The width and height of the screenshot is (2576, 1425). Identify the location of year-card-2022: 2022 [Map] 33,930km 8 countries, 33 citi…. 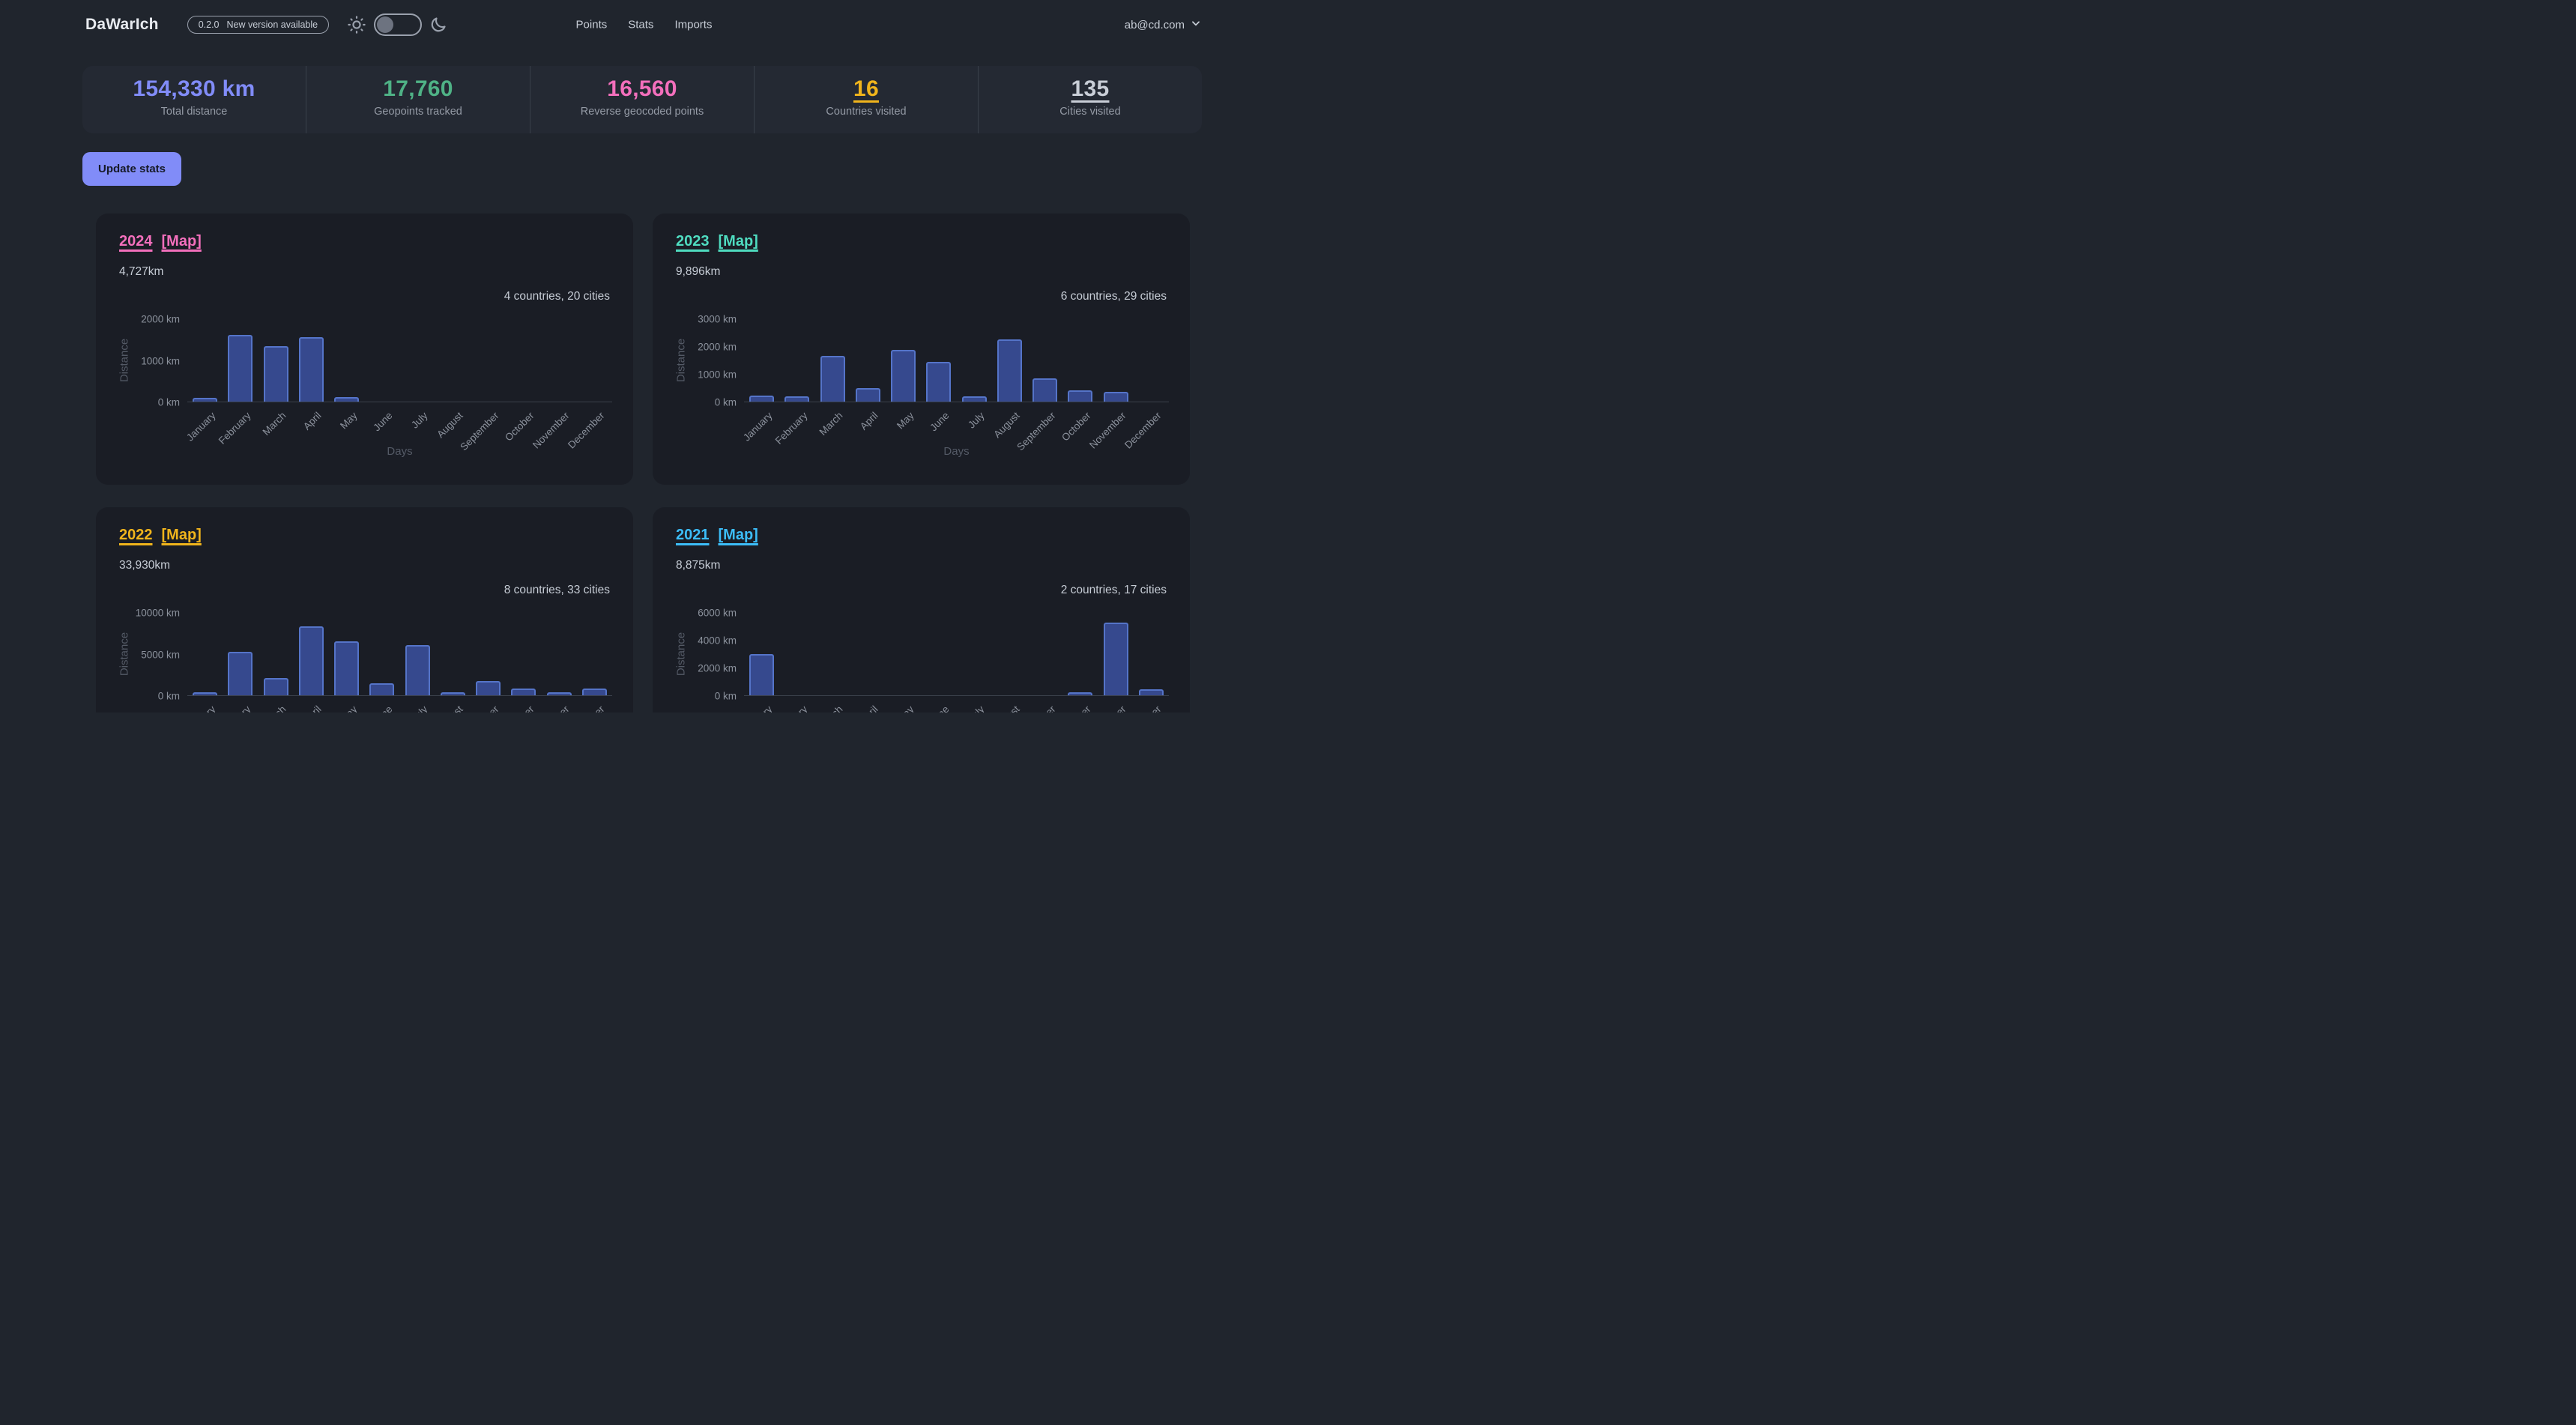
(364, 610).